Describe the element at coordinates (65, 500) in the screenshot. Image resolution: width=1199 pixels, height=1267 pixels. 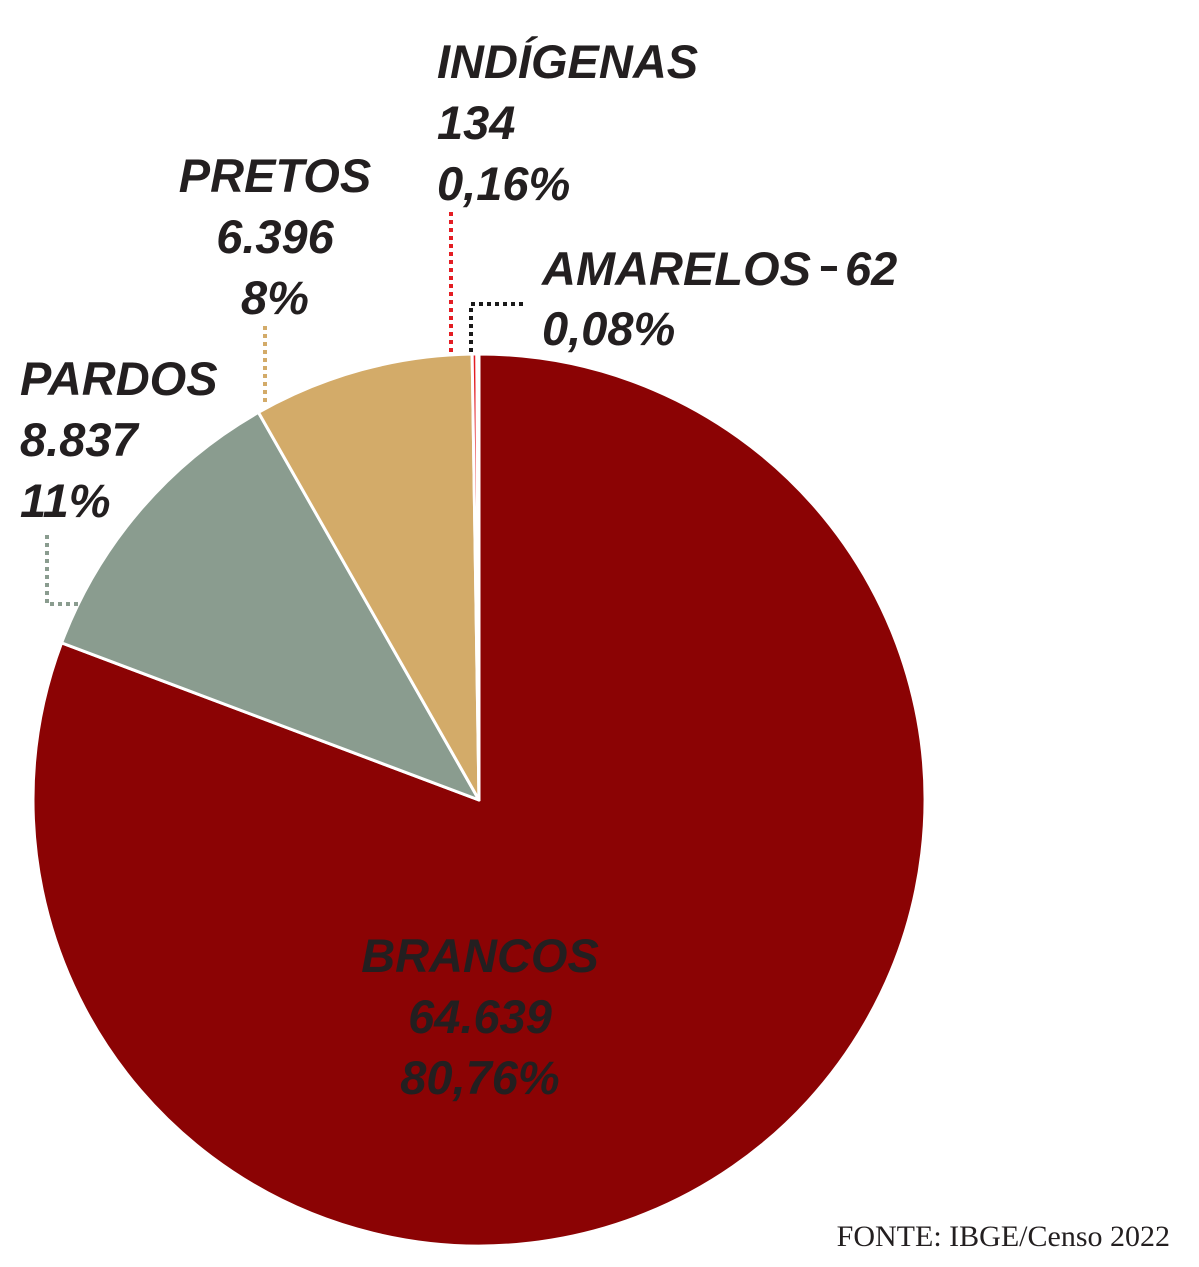
I see `percent-label: 11%` at that location.